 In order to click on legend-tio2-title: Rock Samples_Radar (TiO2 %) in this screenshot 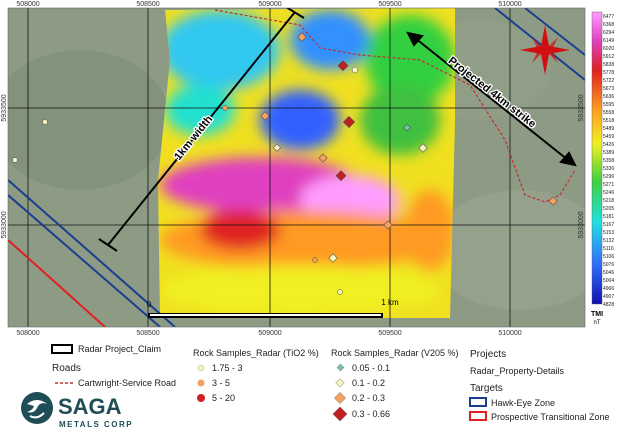, I will do `click(256, 353)`.